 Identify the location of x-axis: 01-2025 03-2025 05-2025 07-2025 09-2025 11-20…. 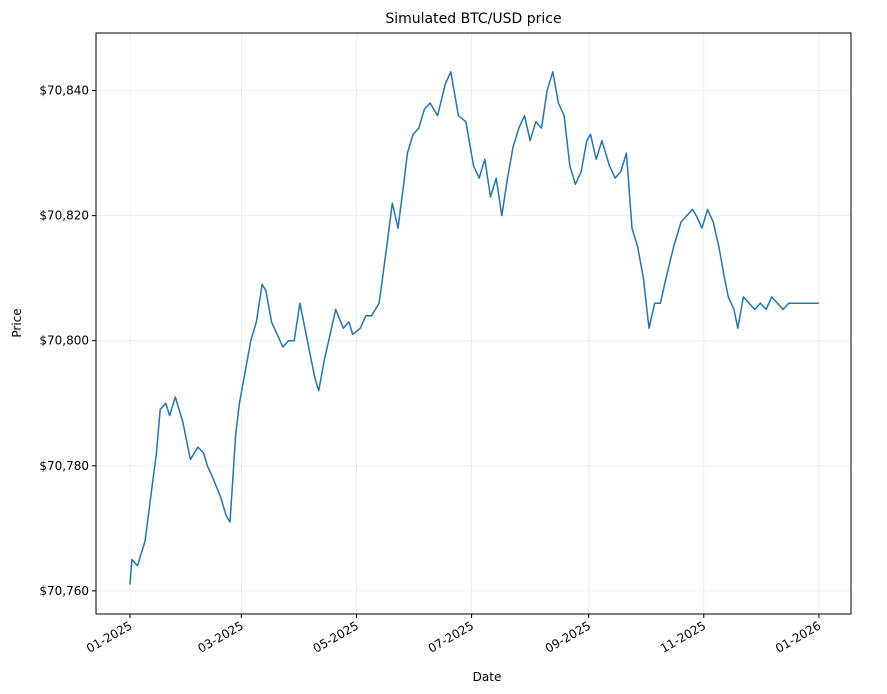
(453, 635).